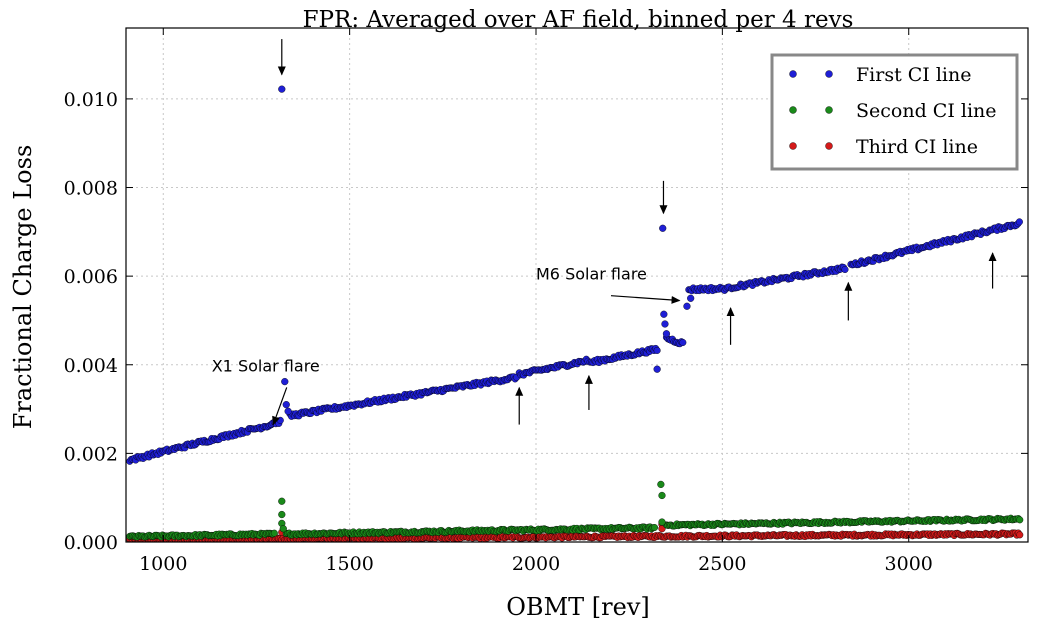  I want to click on legend-frame, so click(894, 112).